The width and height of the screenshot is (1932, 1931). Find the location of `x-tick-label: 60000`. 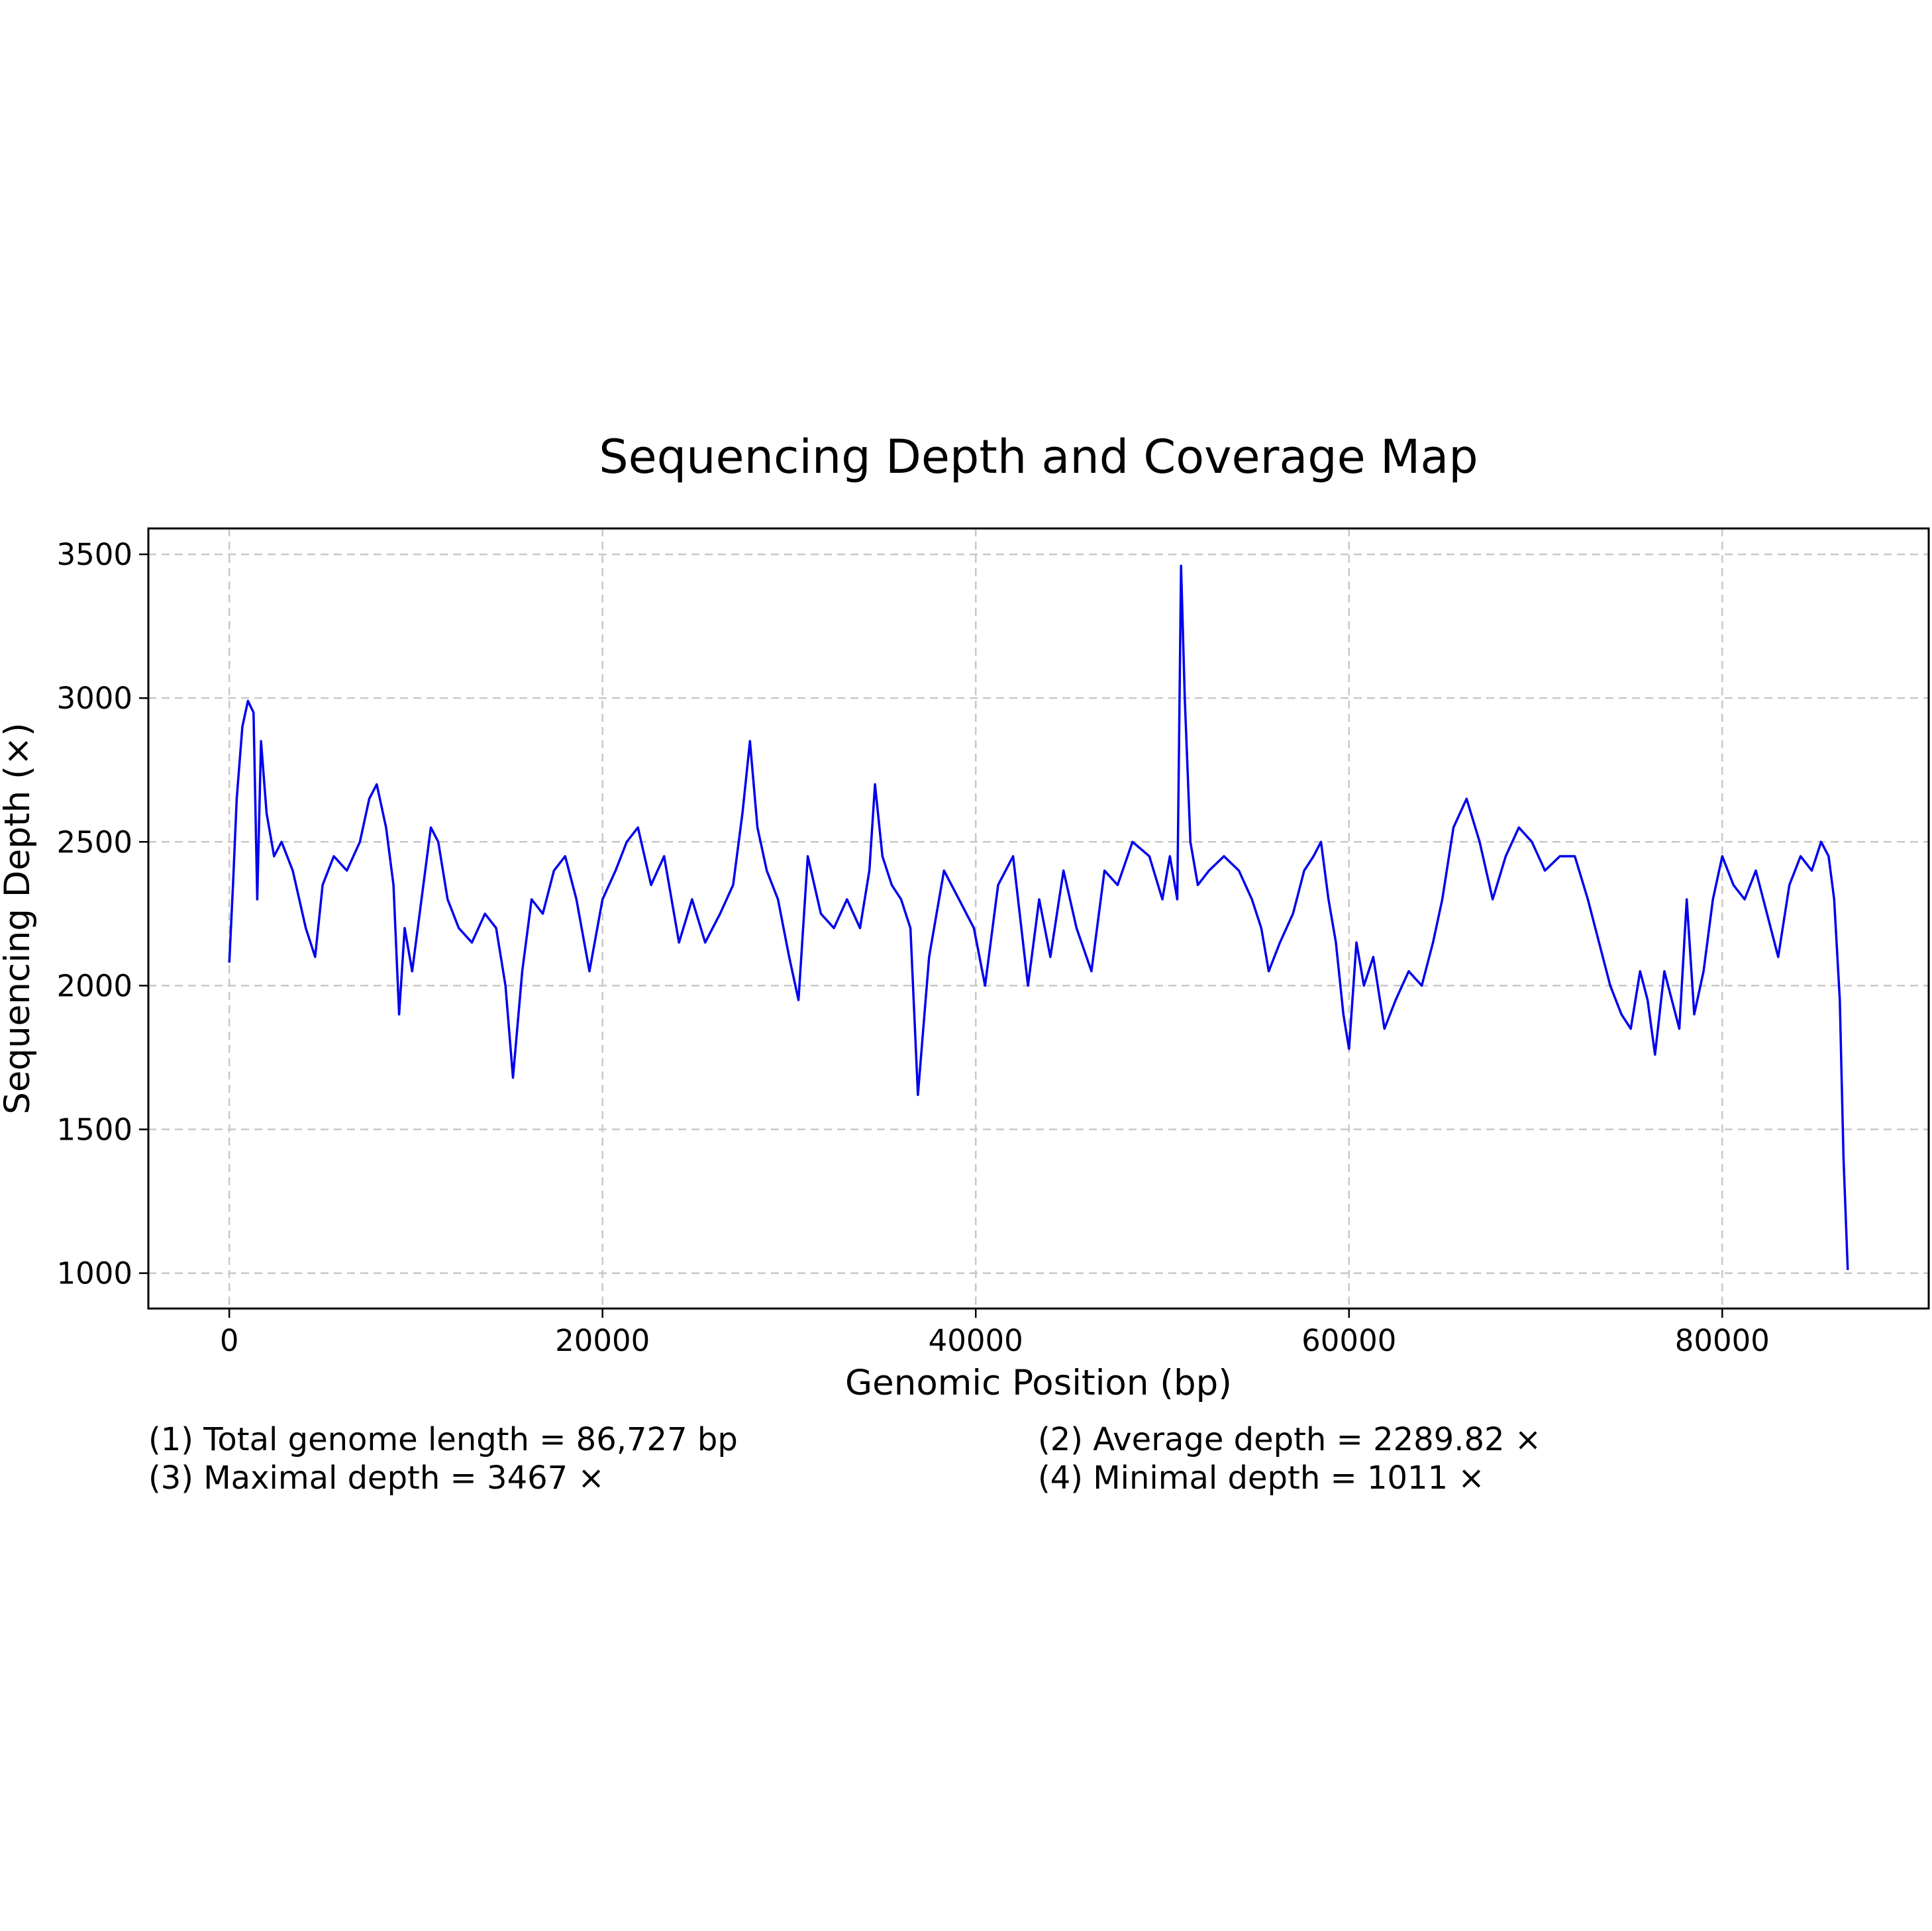

x-tick-label: 60000 is located at coordinates (1348, 1340).